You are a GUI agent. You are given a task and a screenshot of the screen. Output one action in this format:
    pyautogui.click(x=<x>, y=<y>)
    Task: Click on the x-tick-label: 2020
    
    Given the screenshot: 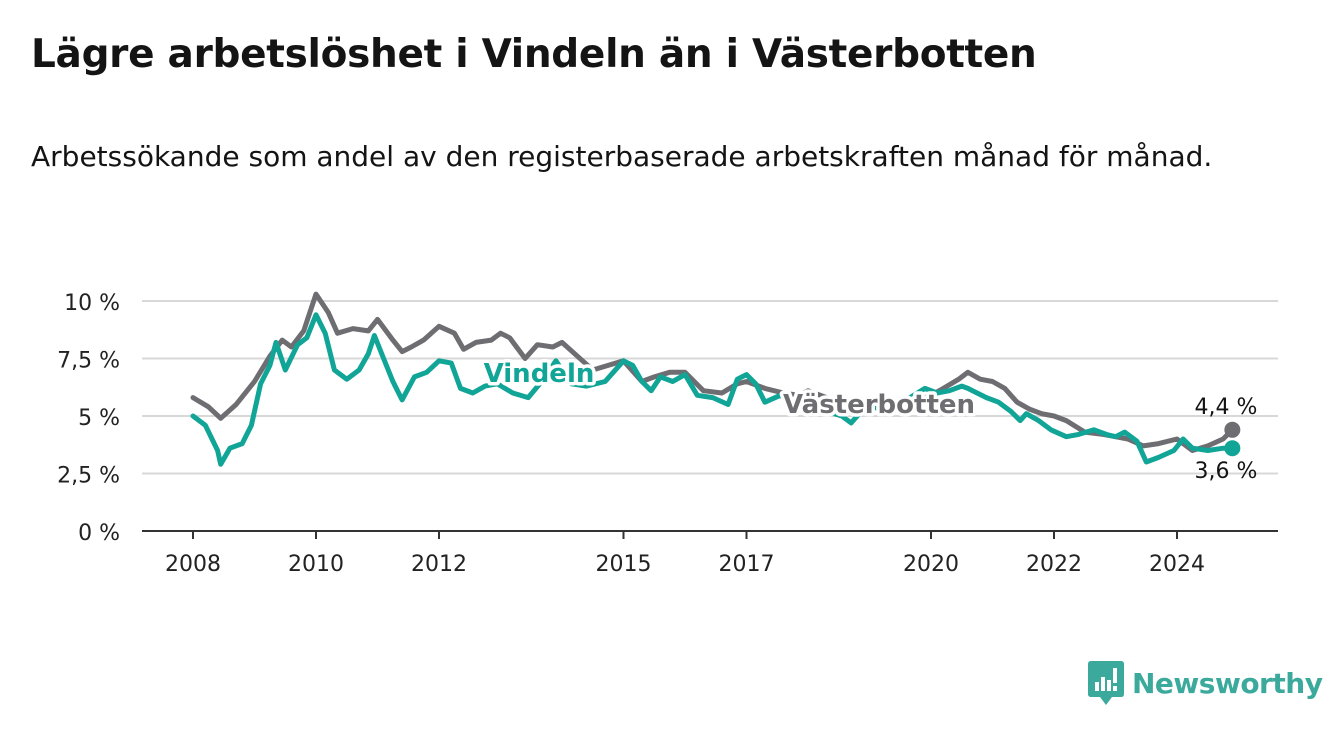 What is the action you would take?
    pyautogui.click(x=931, y=564)
    